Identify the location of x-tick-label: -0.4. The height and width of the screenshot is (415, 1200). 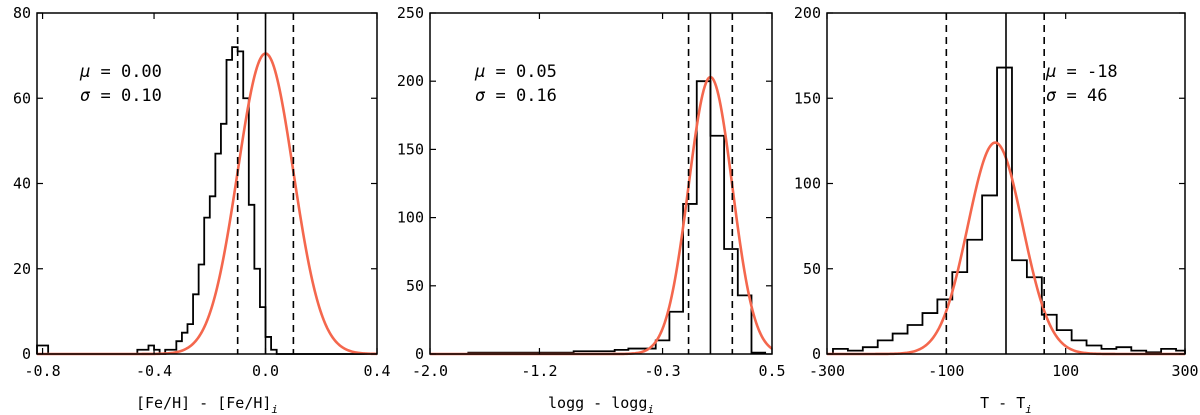
(154, 371).